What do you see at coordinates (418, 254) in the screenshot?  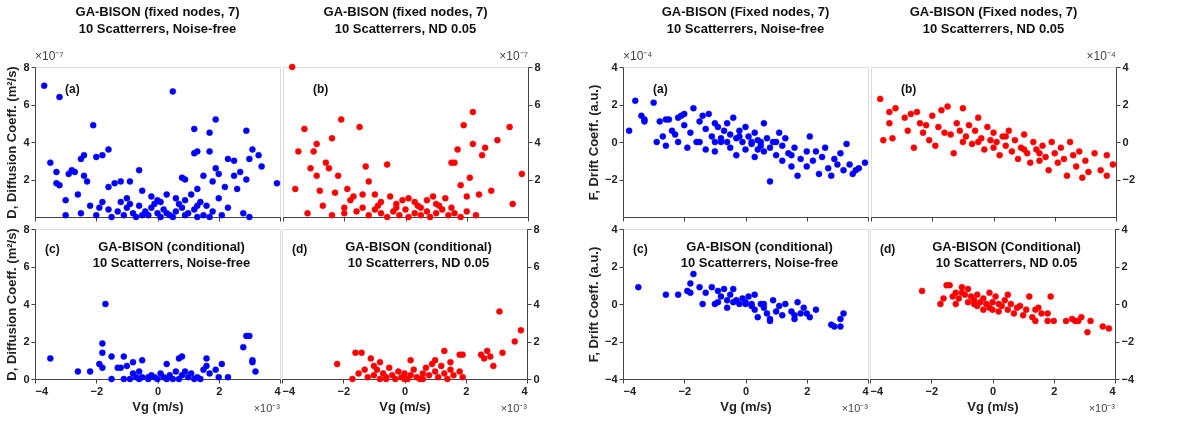 I see `text: GA-BISON (conditional) 10 Scatterrers, ND 0.05` at bounding box center [418, 254].